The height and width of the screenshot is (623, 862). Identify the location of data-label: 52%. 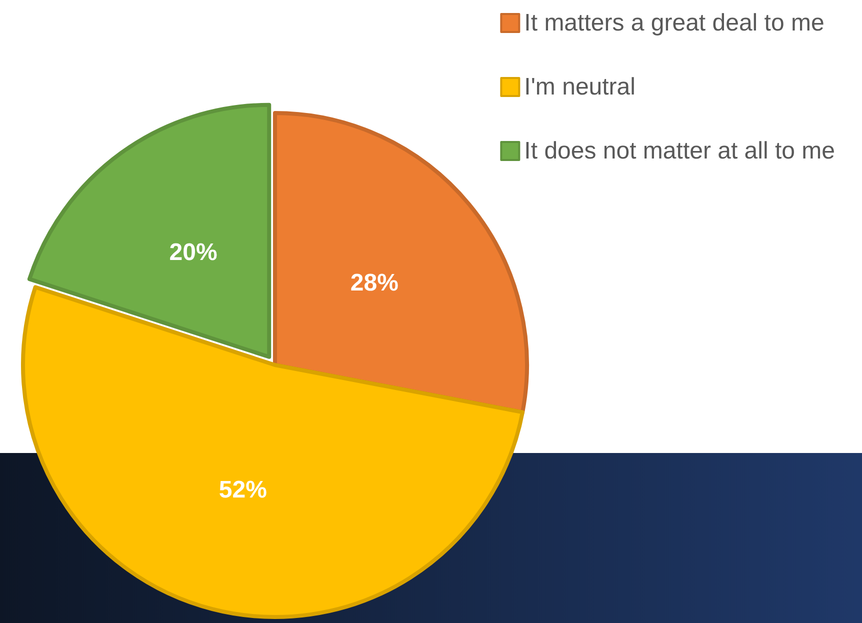
(242, 490).